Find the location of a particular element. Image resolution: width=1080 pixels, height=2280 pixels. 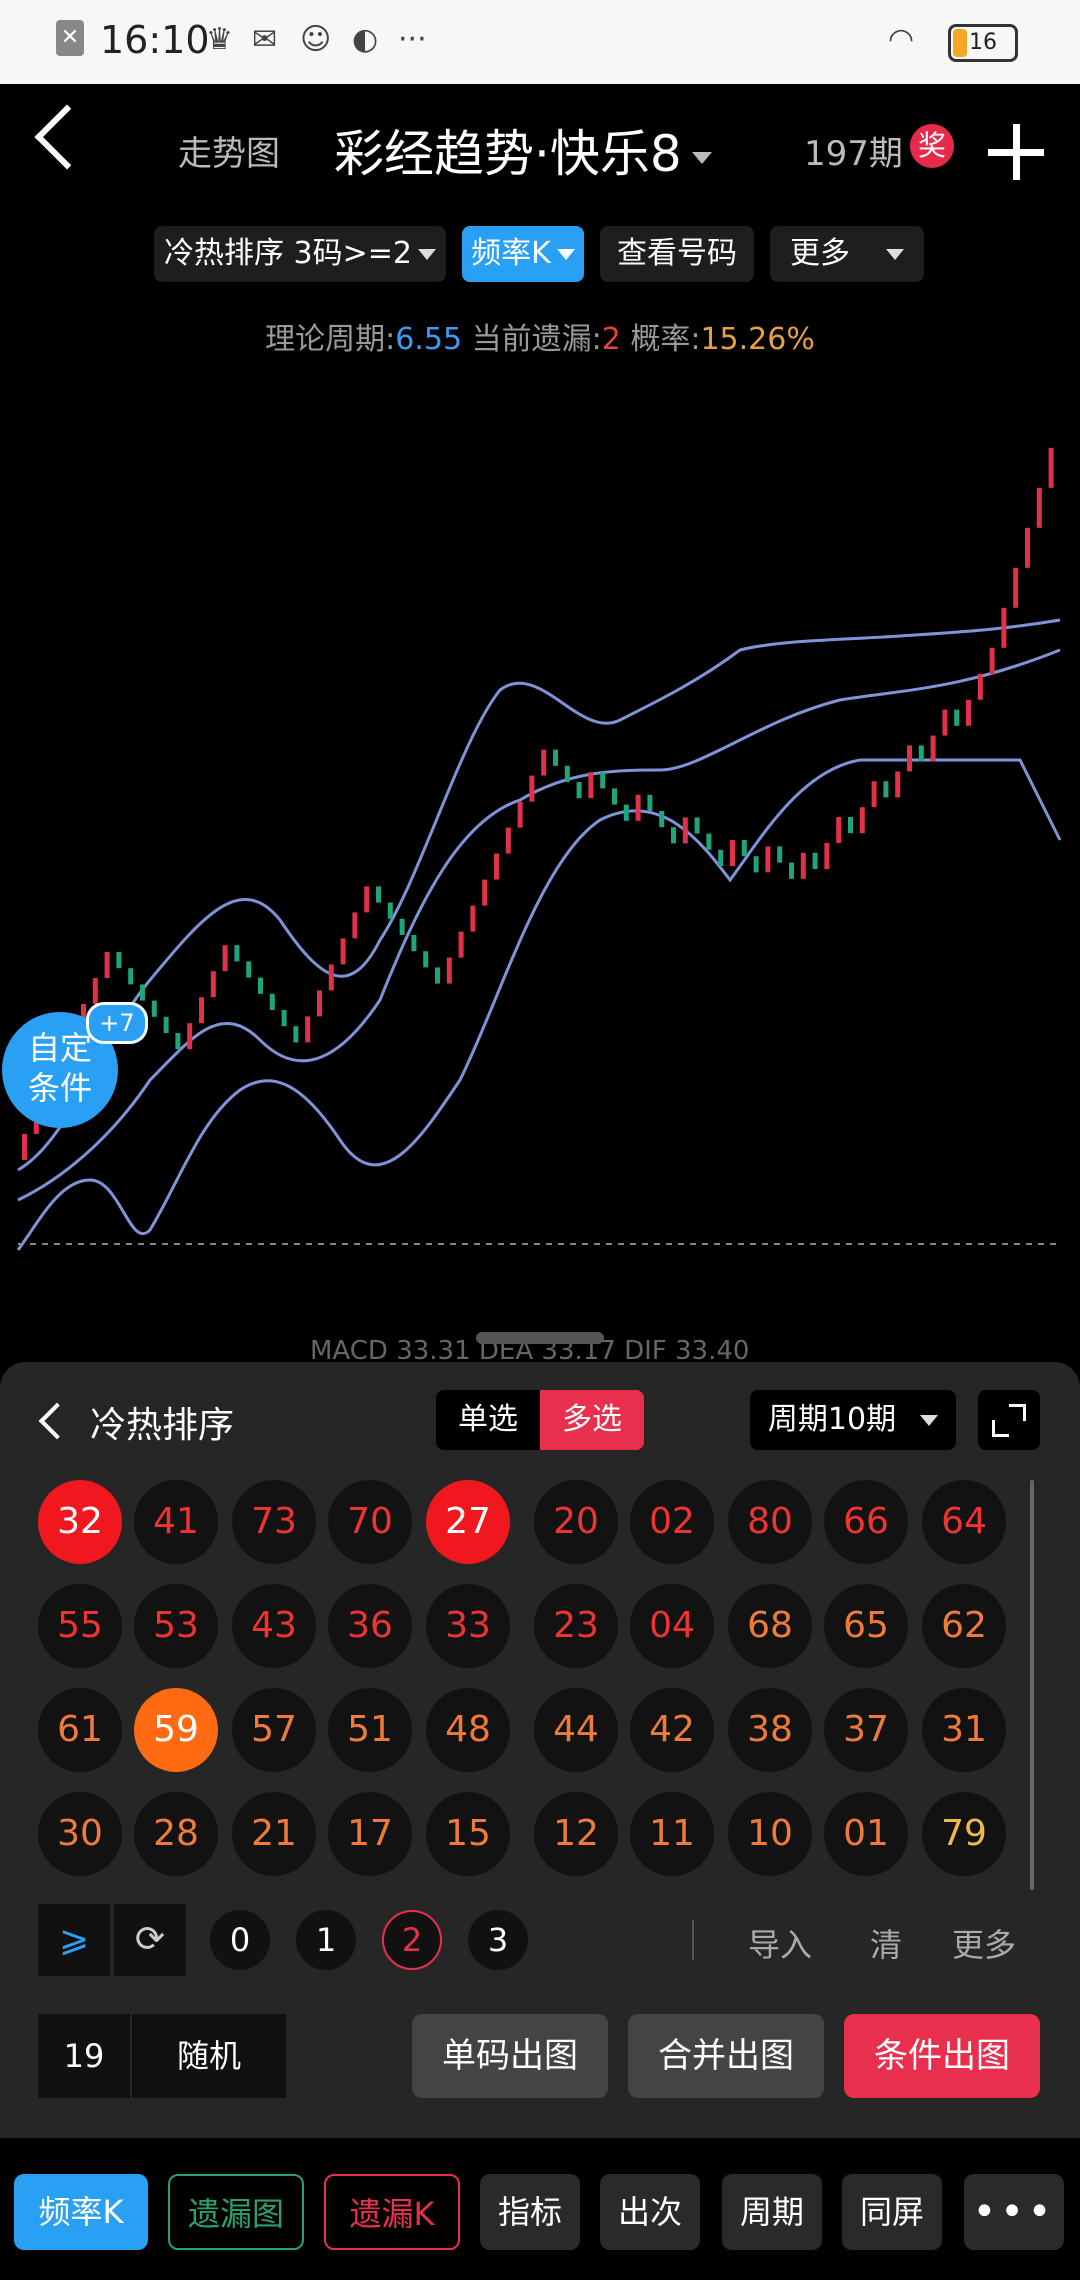

number-ball: 48 is located at coordinates (468, 1730).